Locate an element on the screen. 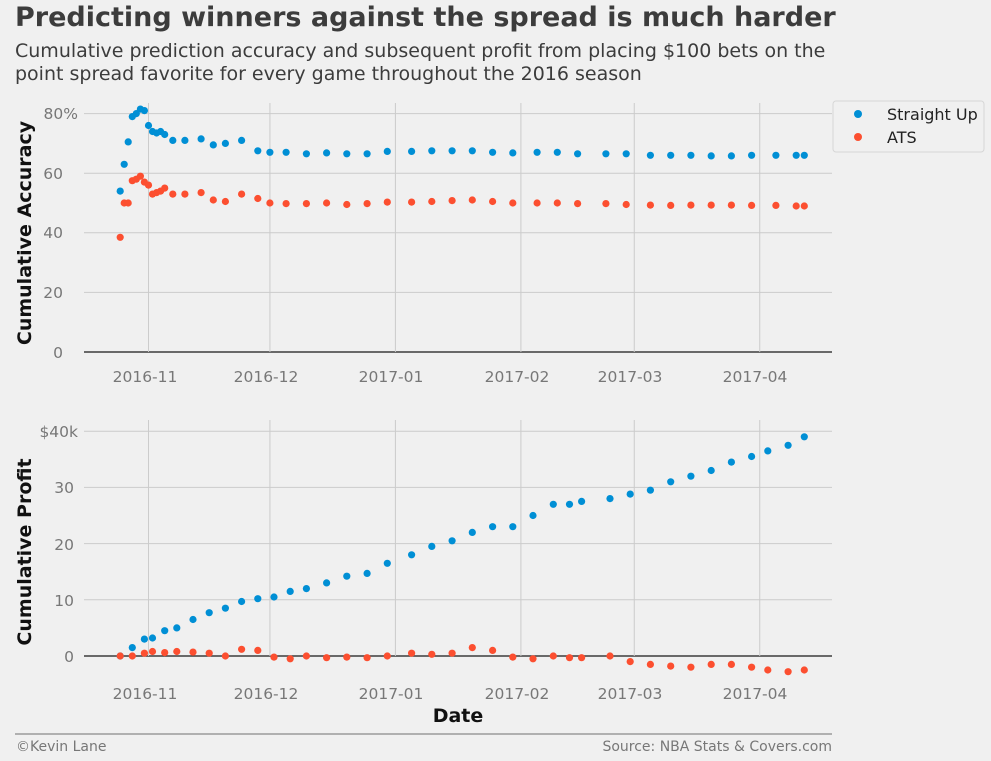 The width and height of the screenshot is (991, 761). y-axis-label-accuracy: Cumulative Accuracy is located at coordinates (25, 232).